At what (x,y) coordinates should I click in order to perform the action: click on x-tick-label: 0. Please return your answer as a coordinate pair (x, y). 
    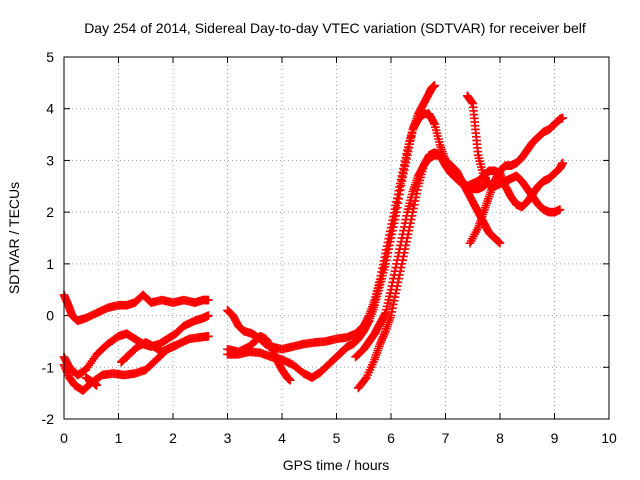
    Looking at the image, I should click on (64, 438).